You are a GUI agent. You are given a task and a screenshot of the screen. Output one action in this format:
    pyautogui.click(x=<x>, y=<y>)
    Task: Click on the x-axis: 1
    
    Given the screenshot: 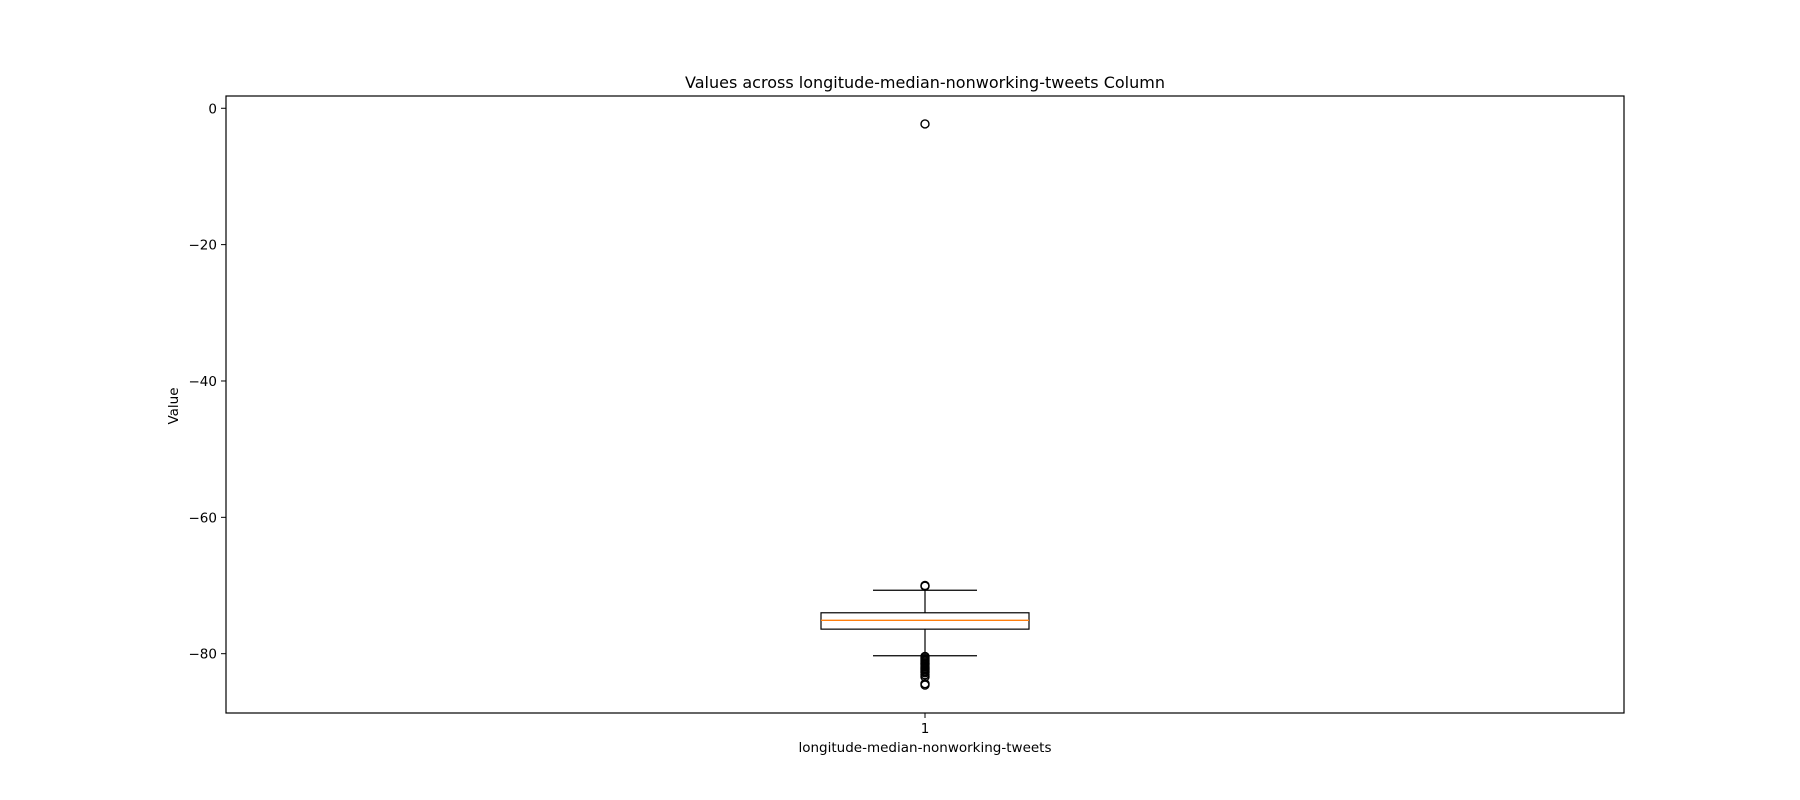 What is the action you would take?
    pyautogui.click(x=925, y=725)
    